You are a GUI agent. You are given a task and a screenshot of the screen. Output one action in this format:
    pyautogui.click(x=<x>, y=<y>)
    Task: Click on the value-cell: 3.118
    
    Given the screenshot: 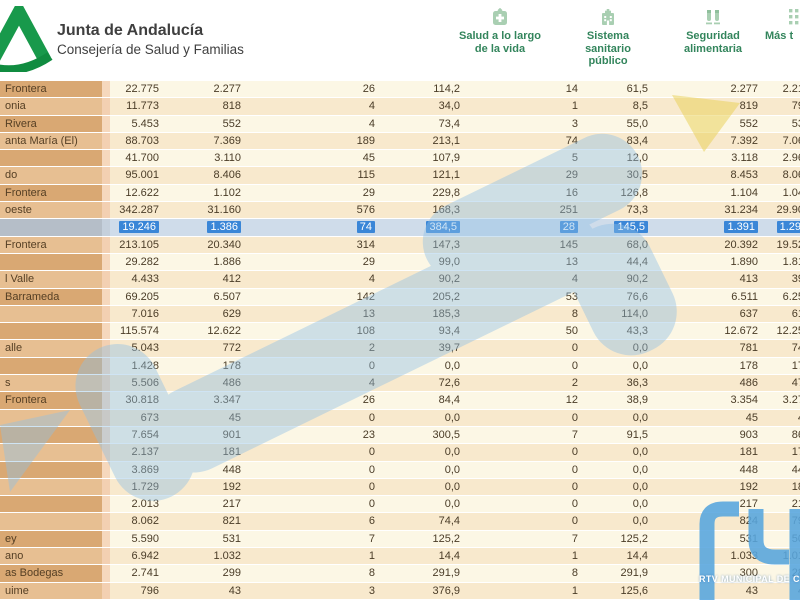 What is the action you would take?
    pyautogui.click(x=709, y=158)
    